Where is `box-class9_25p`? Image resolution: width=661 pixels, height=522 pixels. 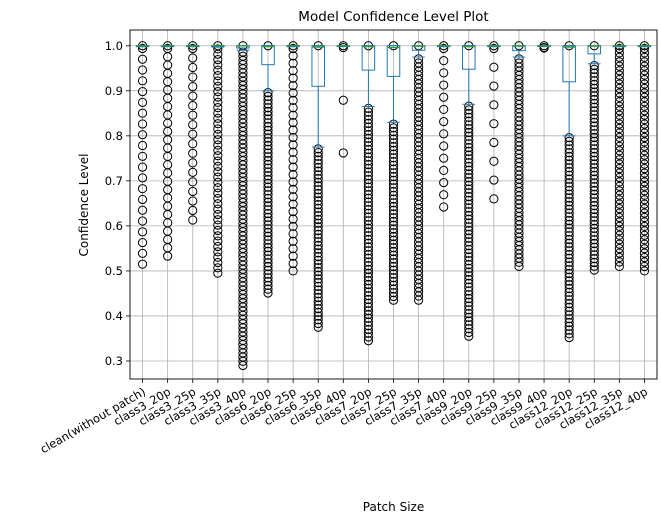
box-class9_25p is located at coordinates (494, 122).